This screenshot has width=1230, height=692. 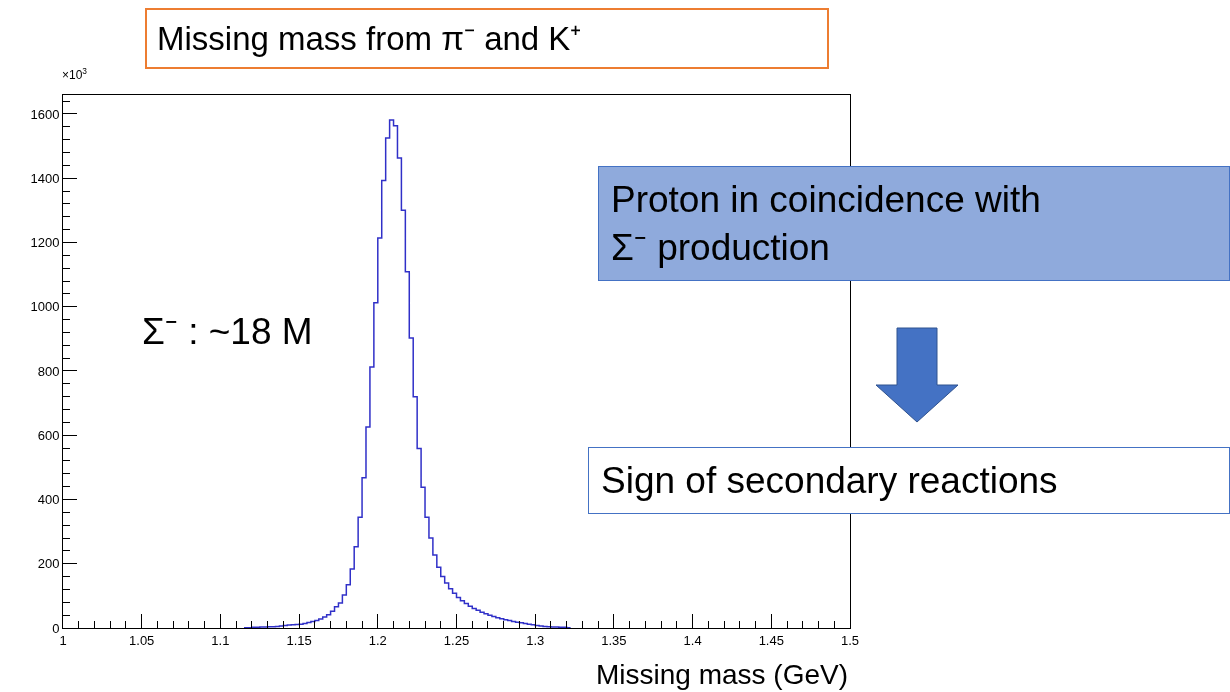 I want to click on y-tick-label: 400, so click(x=48, y=500).